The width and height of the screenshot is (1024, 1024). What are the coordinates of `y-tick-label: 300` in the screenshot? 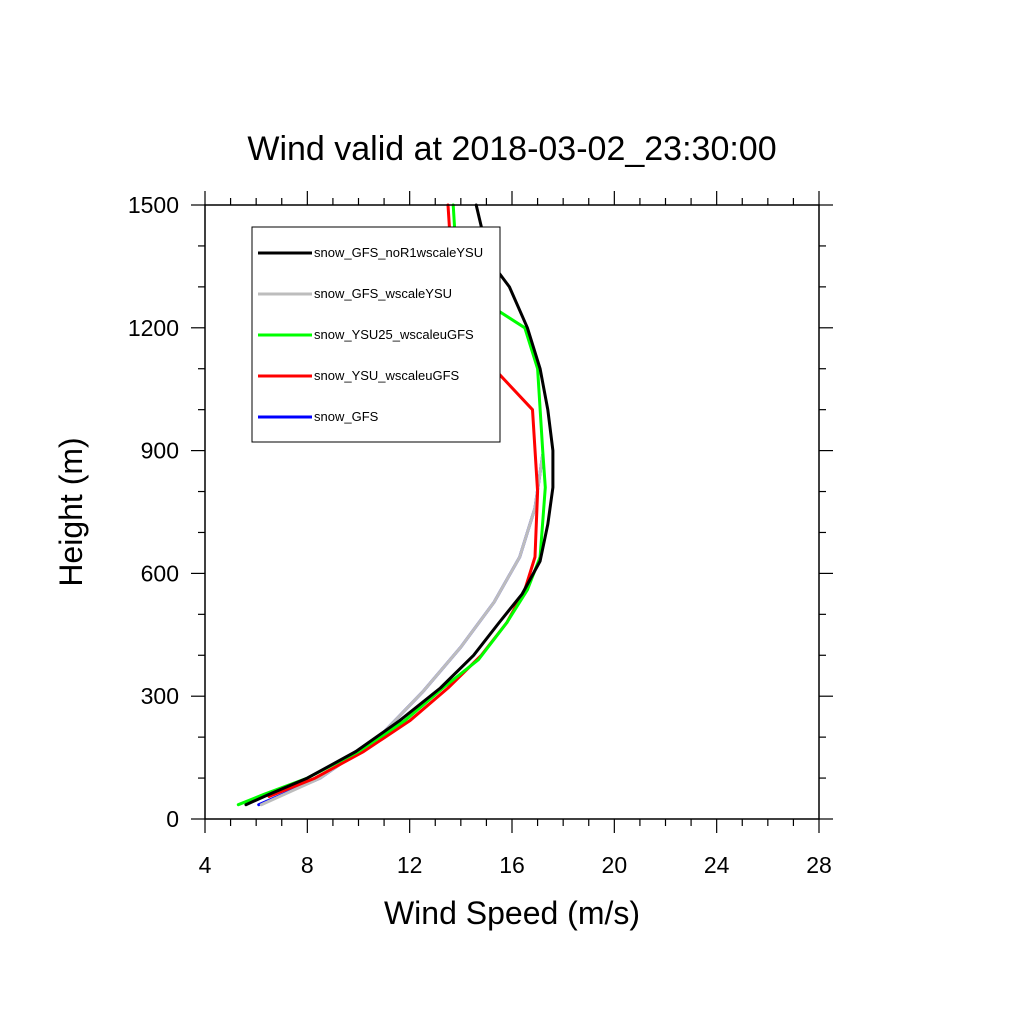 It's located at (160, 696).